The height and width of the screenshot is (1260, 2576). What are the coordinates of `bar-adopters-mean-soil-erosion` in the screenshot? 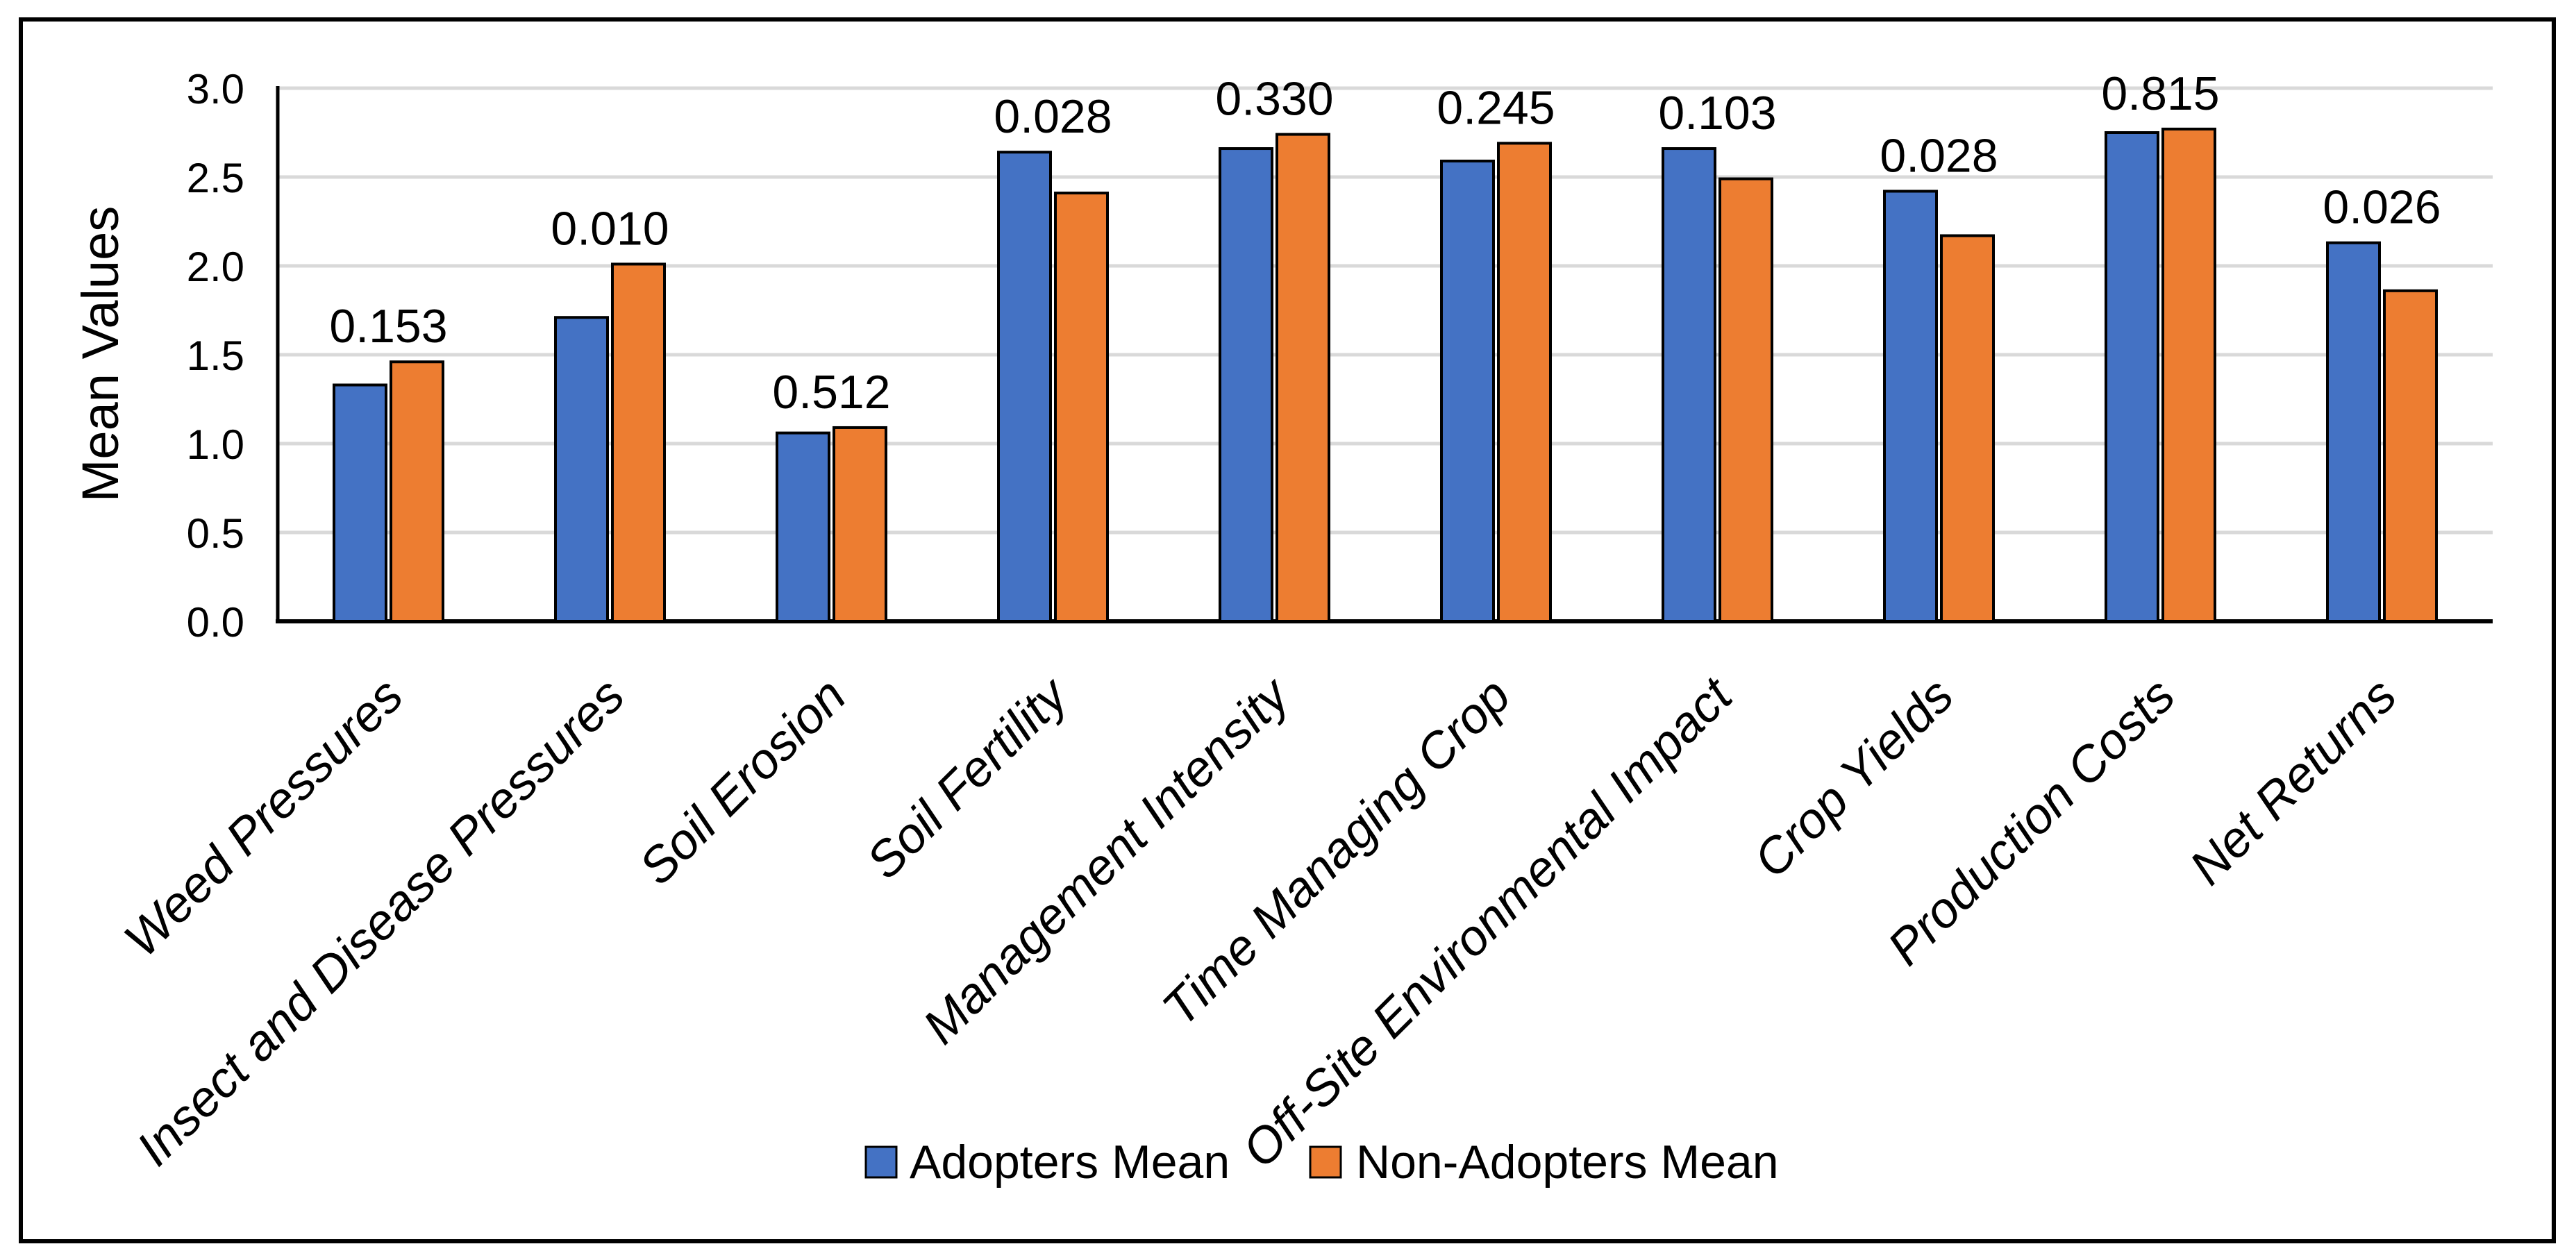 It's located at (803, 527).